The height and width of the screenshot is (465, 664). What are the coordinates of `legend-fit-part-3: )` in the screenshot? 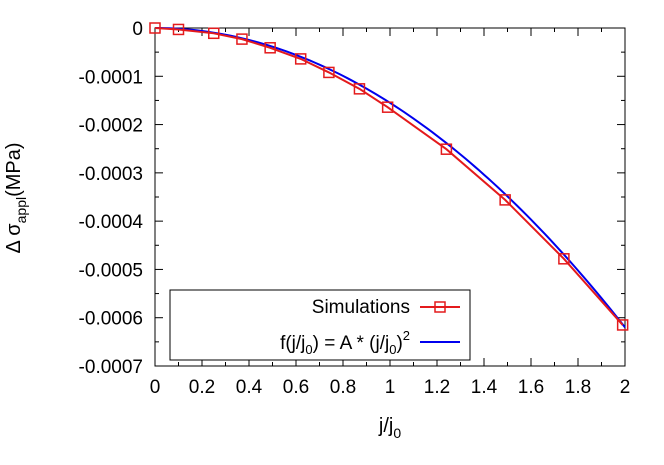 It's located at (399, 343).